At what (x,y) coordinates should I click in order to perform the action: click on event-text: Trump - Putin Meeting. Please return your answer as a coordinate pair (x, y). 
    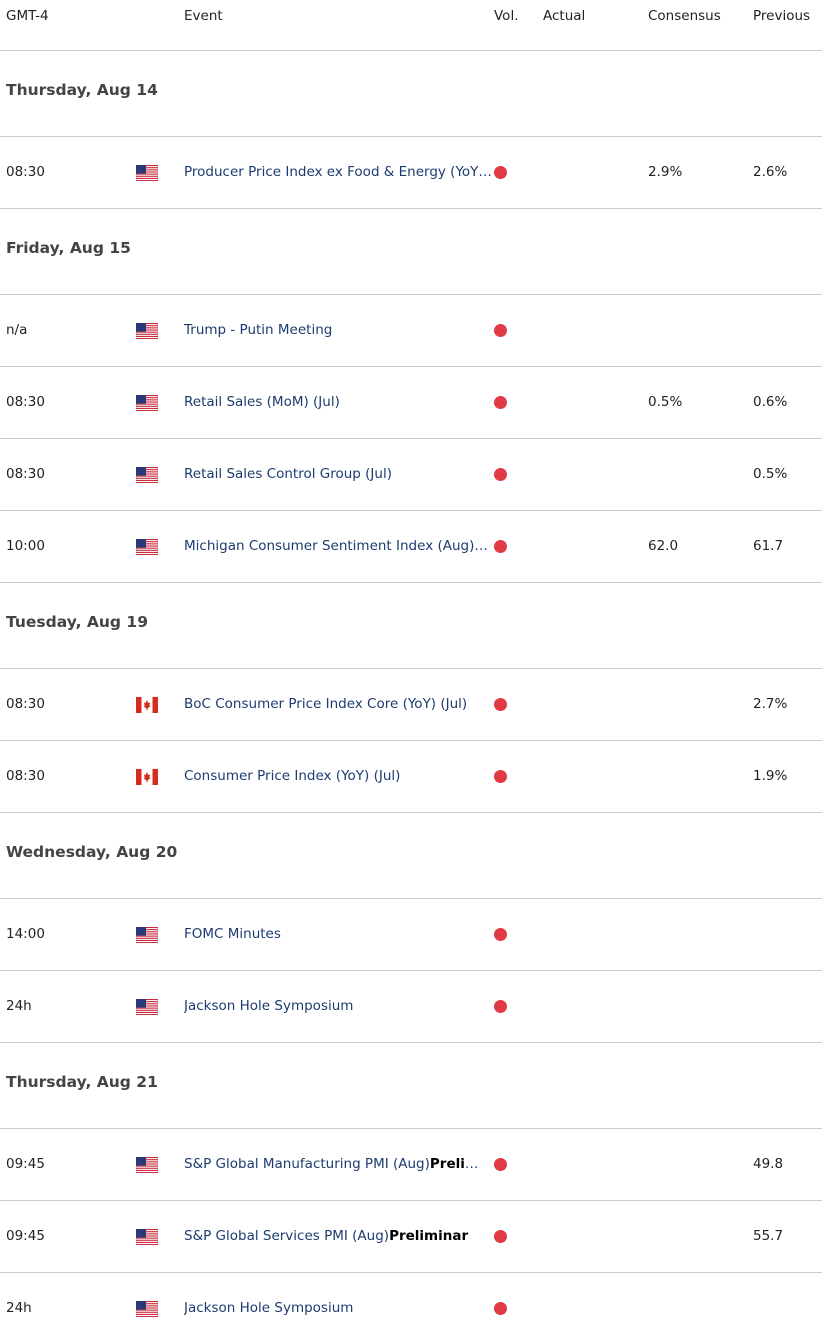
    Looking at the image, I should click on (258, 330).